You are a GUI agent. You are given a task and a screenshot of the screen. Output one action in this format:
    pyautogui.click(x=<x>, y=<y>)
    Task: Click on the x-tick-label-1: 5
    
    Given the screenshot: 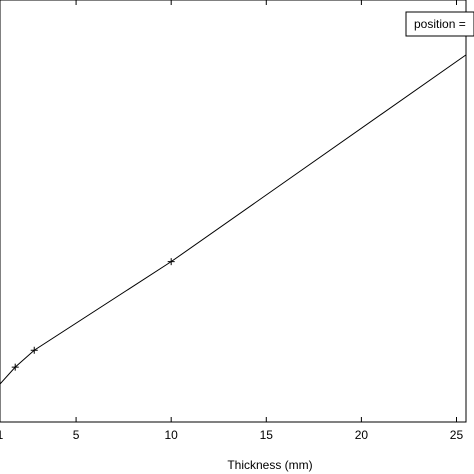 What is the action you would take?
    pyautogui.click(x=76, y=435)
    